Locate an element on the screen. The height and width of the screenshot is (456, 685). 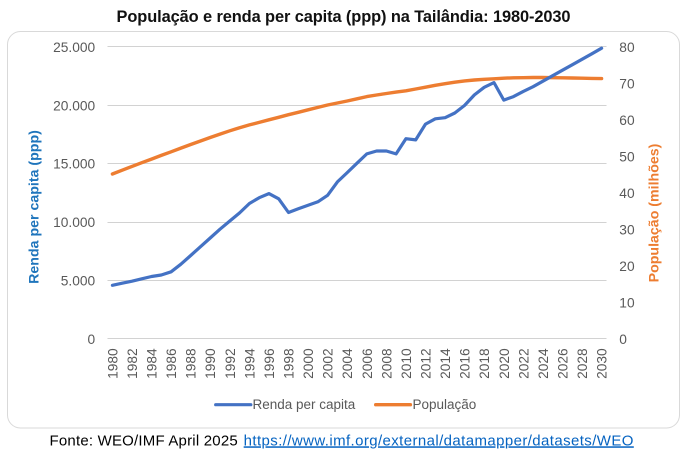
svg-text: 2000 is located at coordinates (308, 363).